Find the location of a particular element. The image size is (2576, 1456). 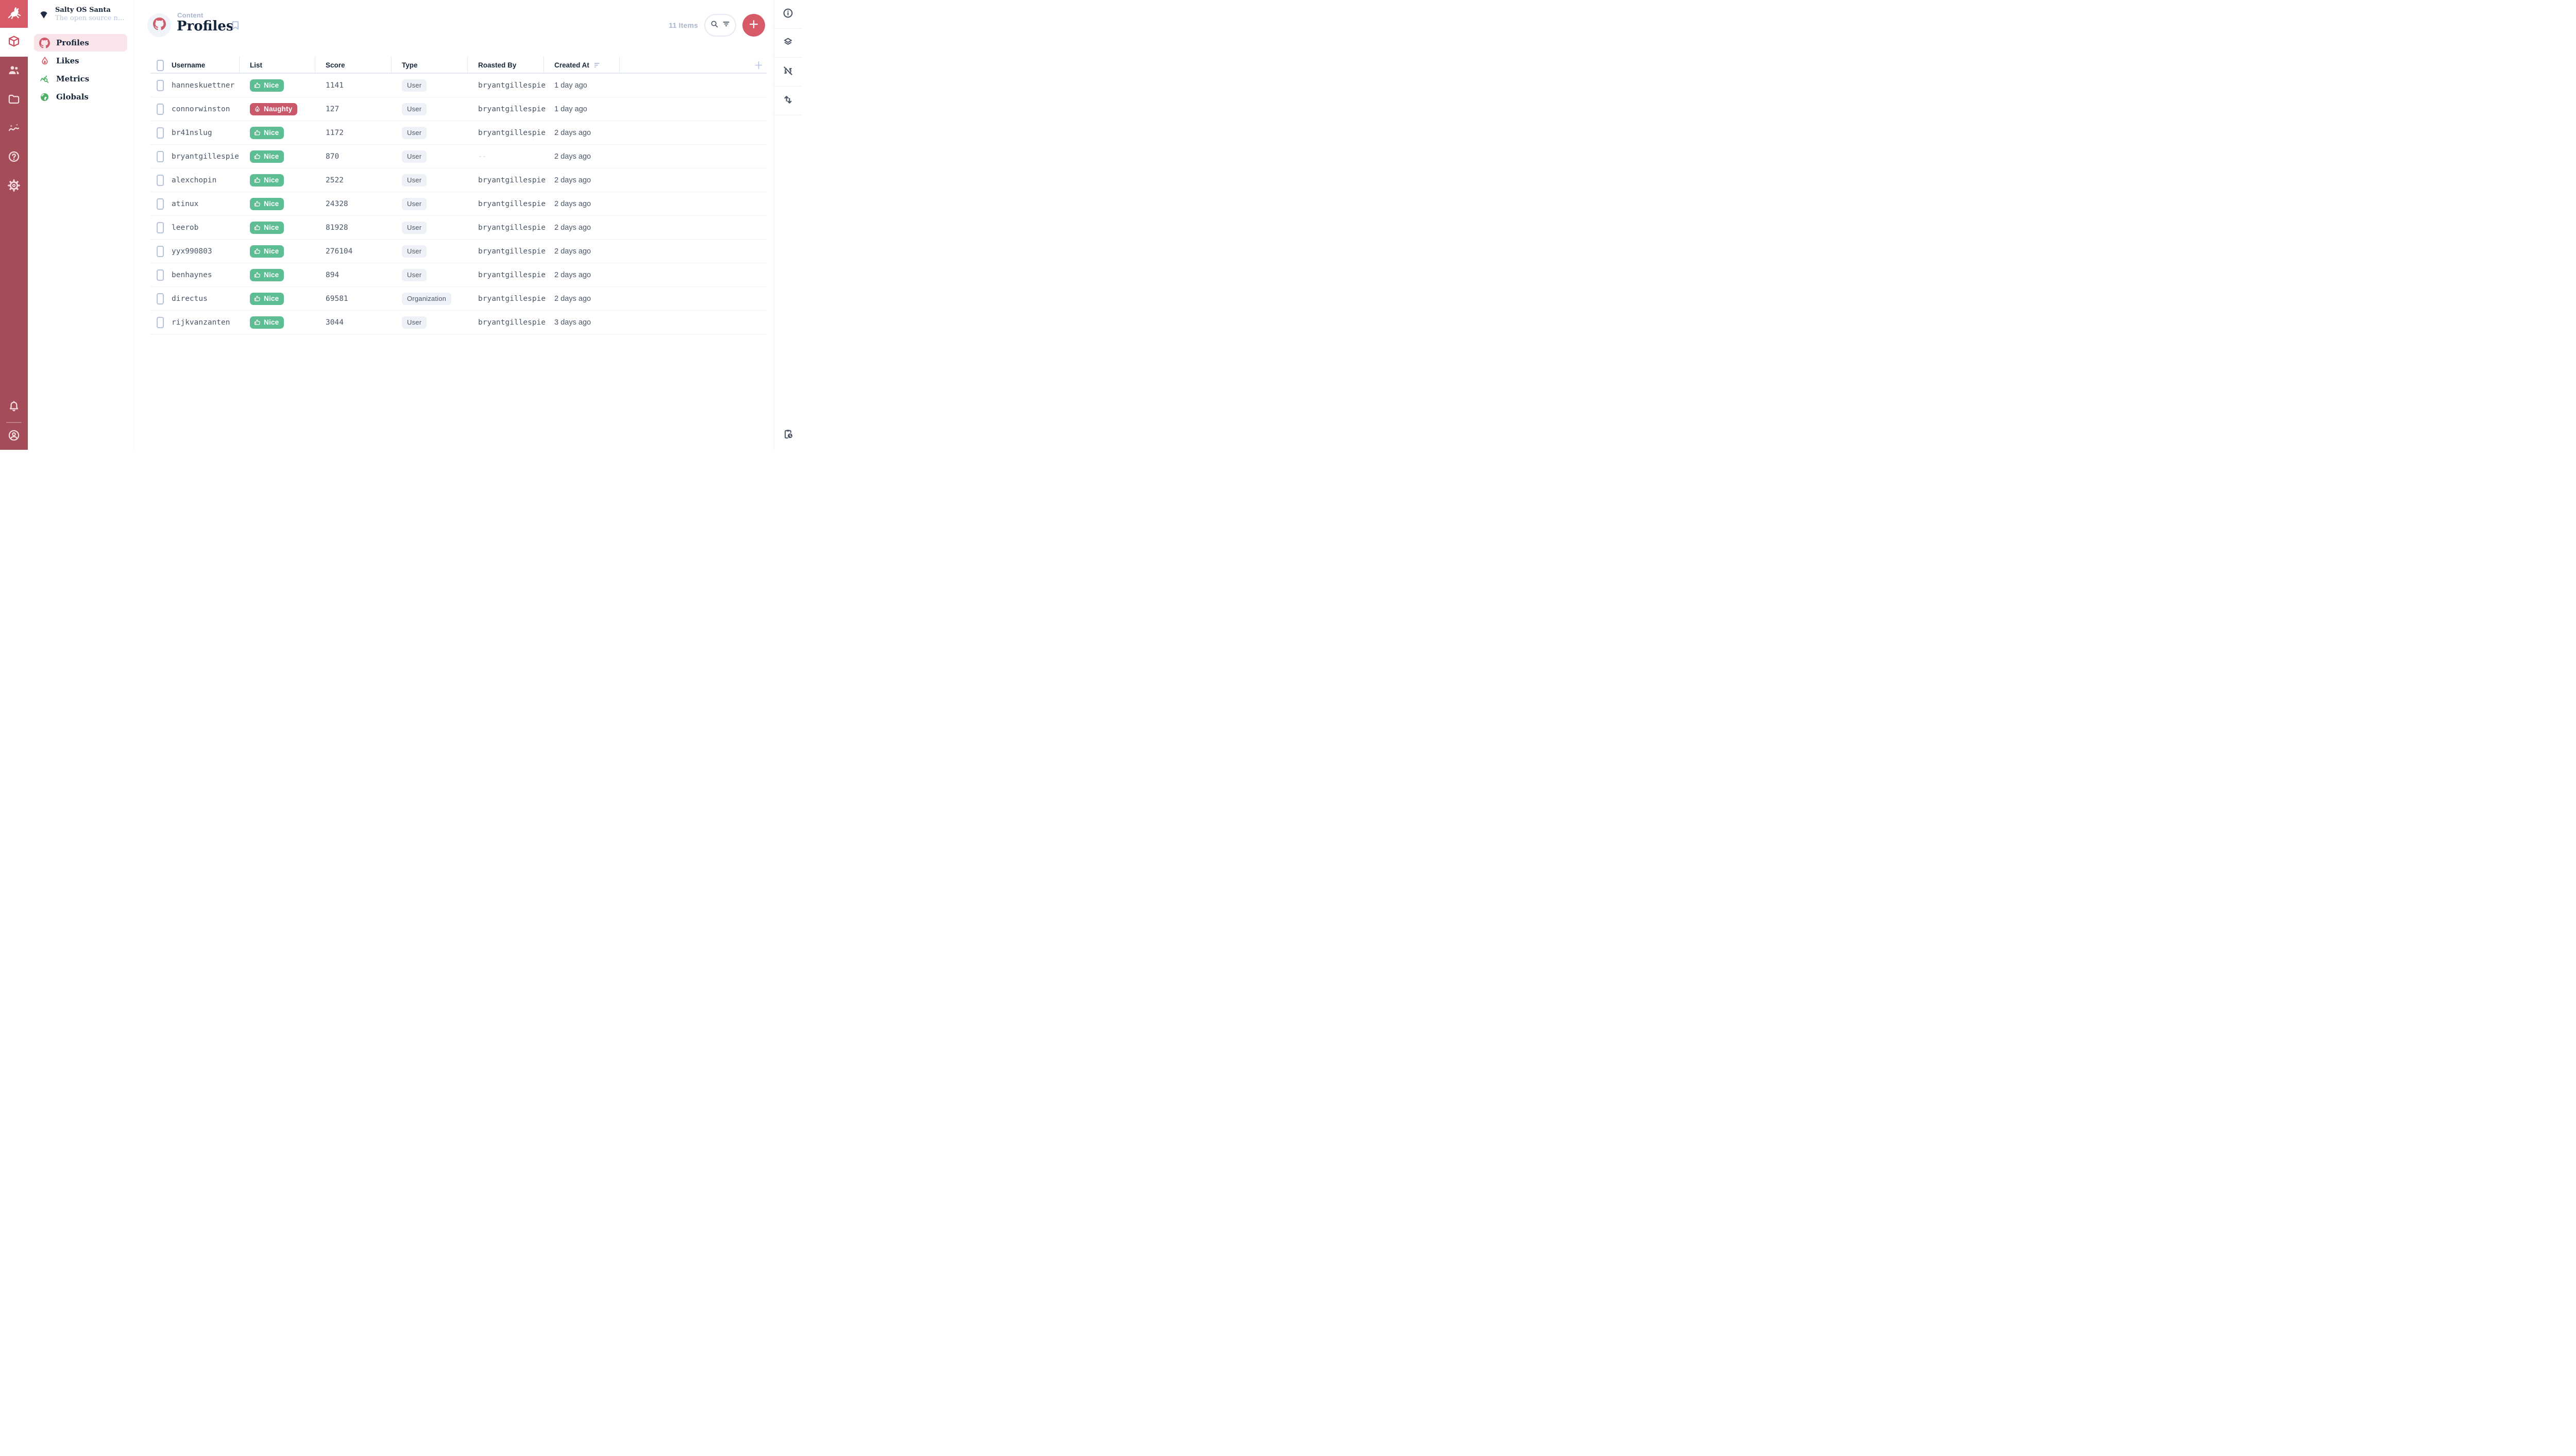

column-header-roasted-by: Roasted By is located at coordinates (506, 65).